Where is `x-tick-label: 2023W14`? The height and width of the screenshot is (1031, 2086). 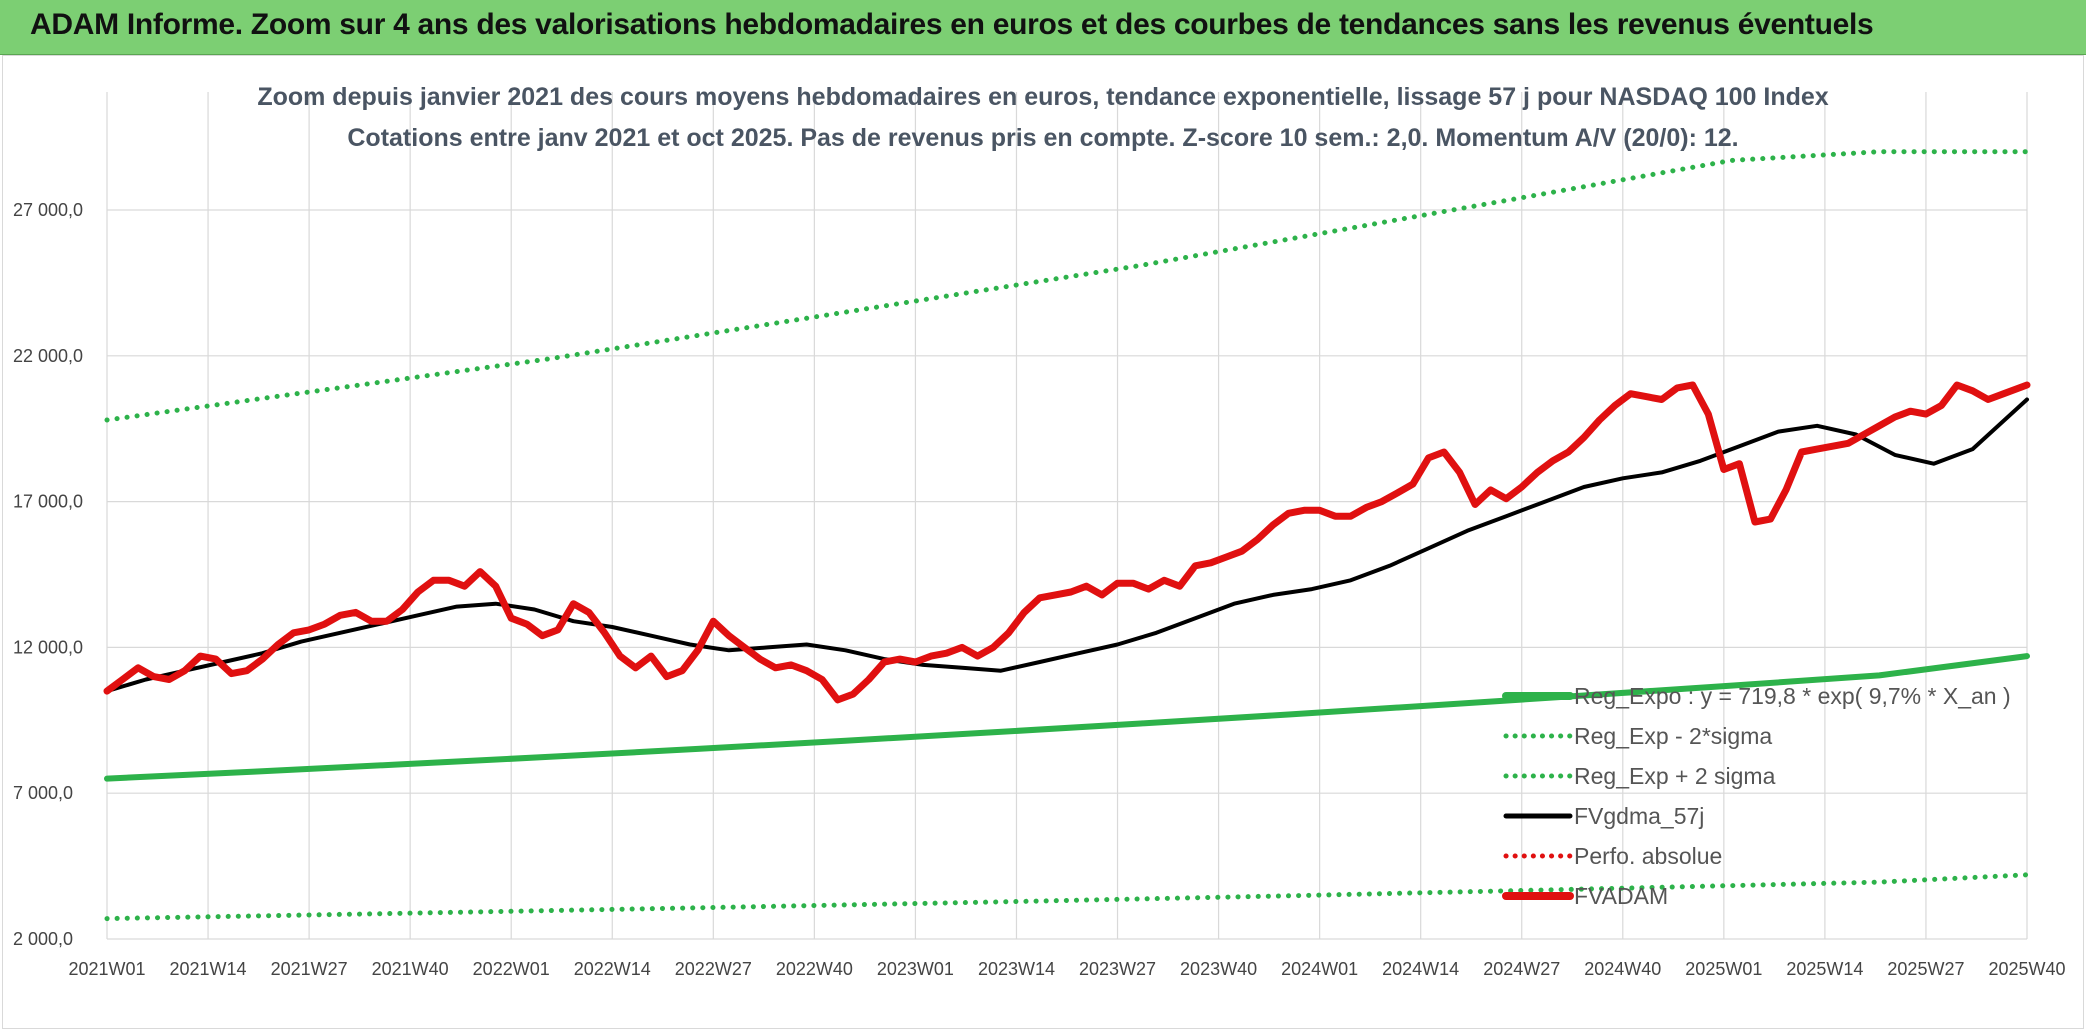 x-tick-label: 2023W14 is located at coordinates (1016, 969).